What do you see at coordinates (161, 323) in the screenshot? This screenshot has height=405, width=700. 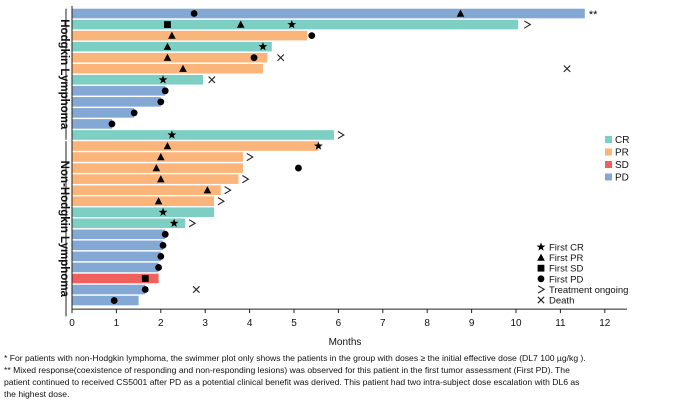 I see `x-tick-label: 2` at bounding box center [161, 323].